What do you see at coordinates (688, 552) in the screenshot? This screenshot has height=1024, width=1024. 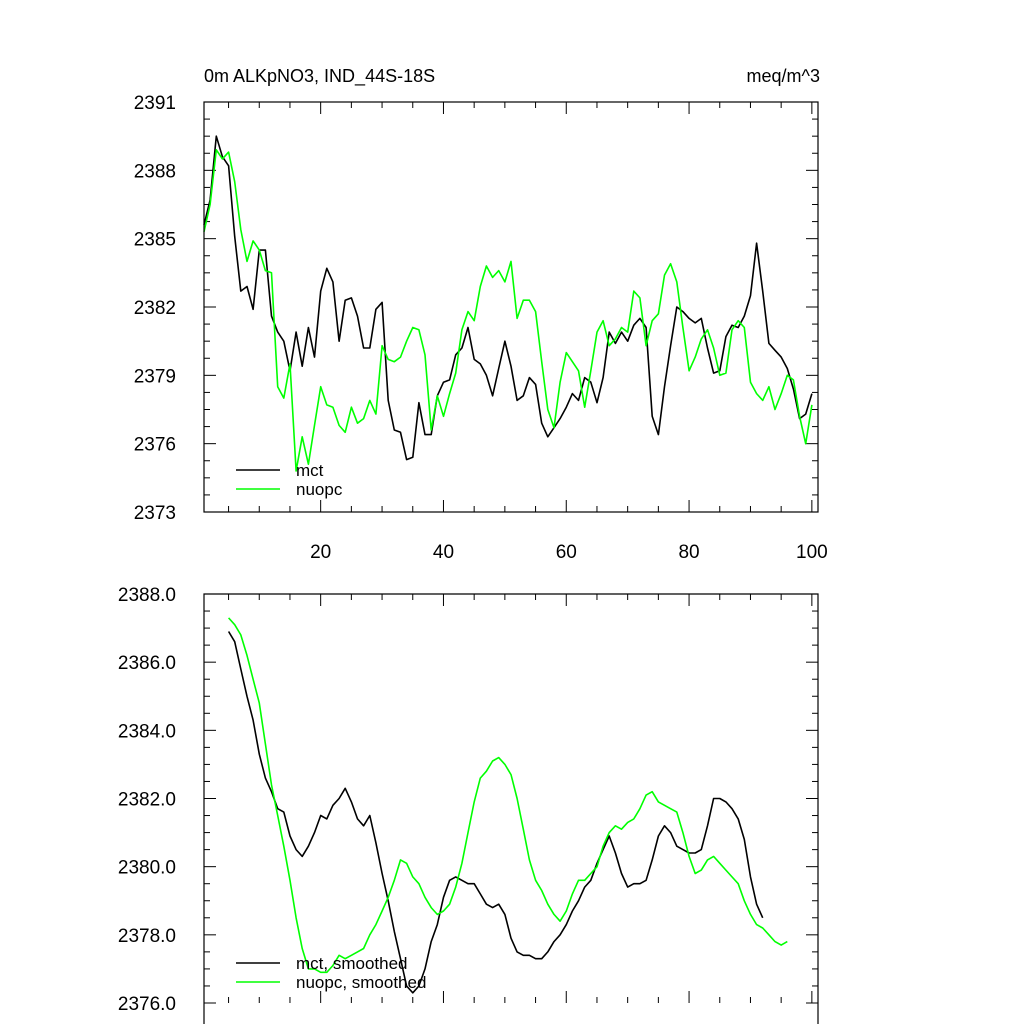 I see `x-tick-label: 80` at bounding box center [688, 552].